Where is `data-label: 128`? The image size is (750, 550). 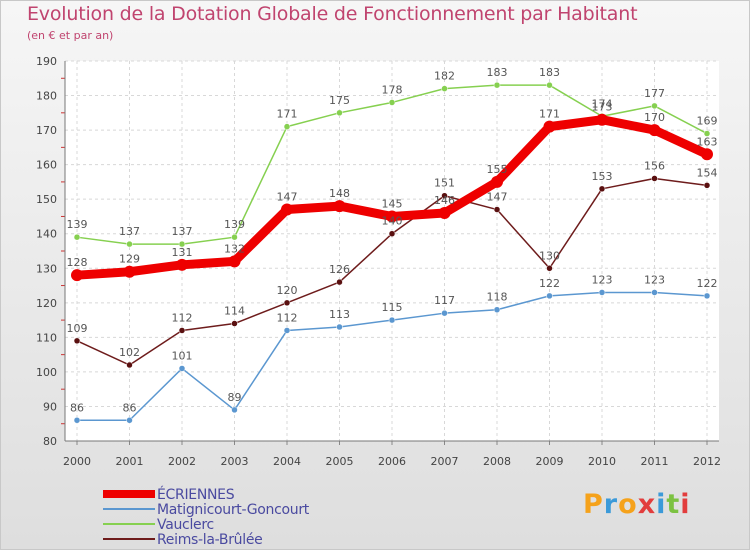
data-label: 128 is located at coordinates (77, 262).